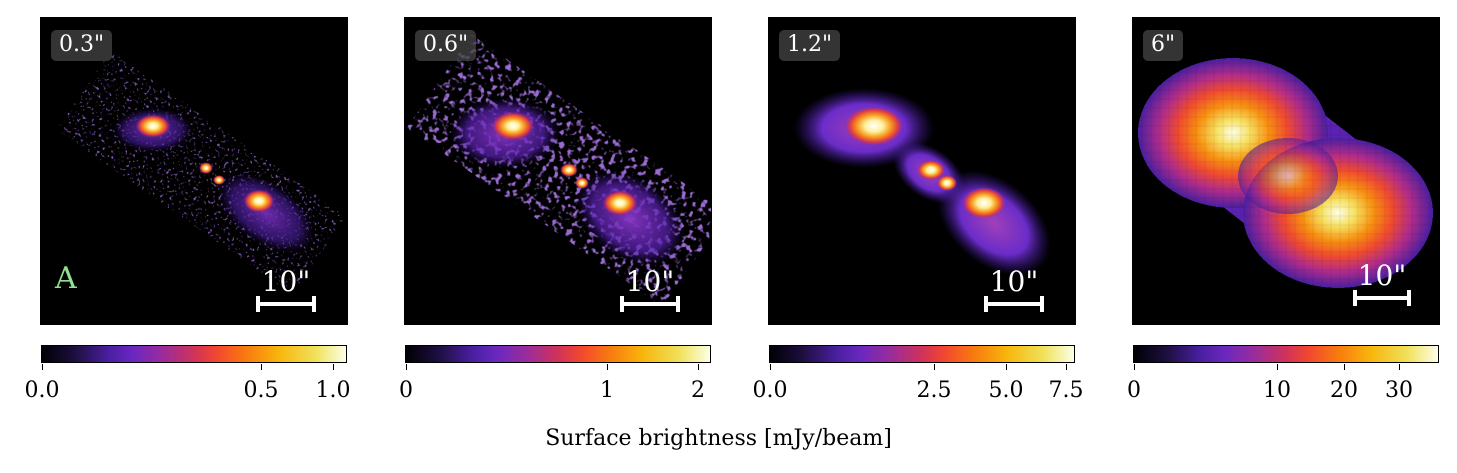  Describe the element at coordinates (718, 438) in the screenshot. I see `colorbar-axis-label: Surface brightness [mJy/beam]` at that location.